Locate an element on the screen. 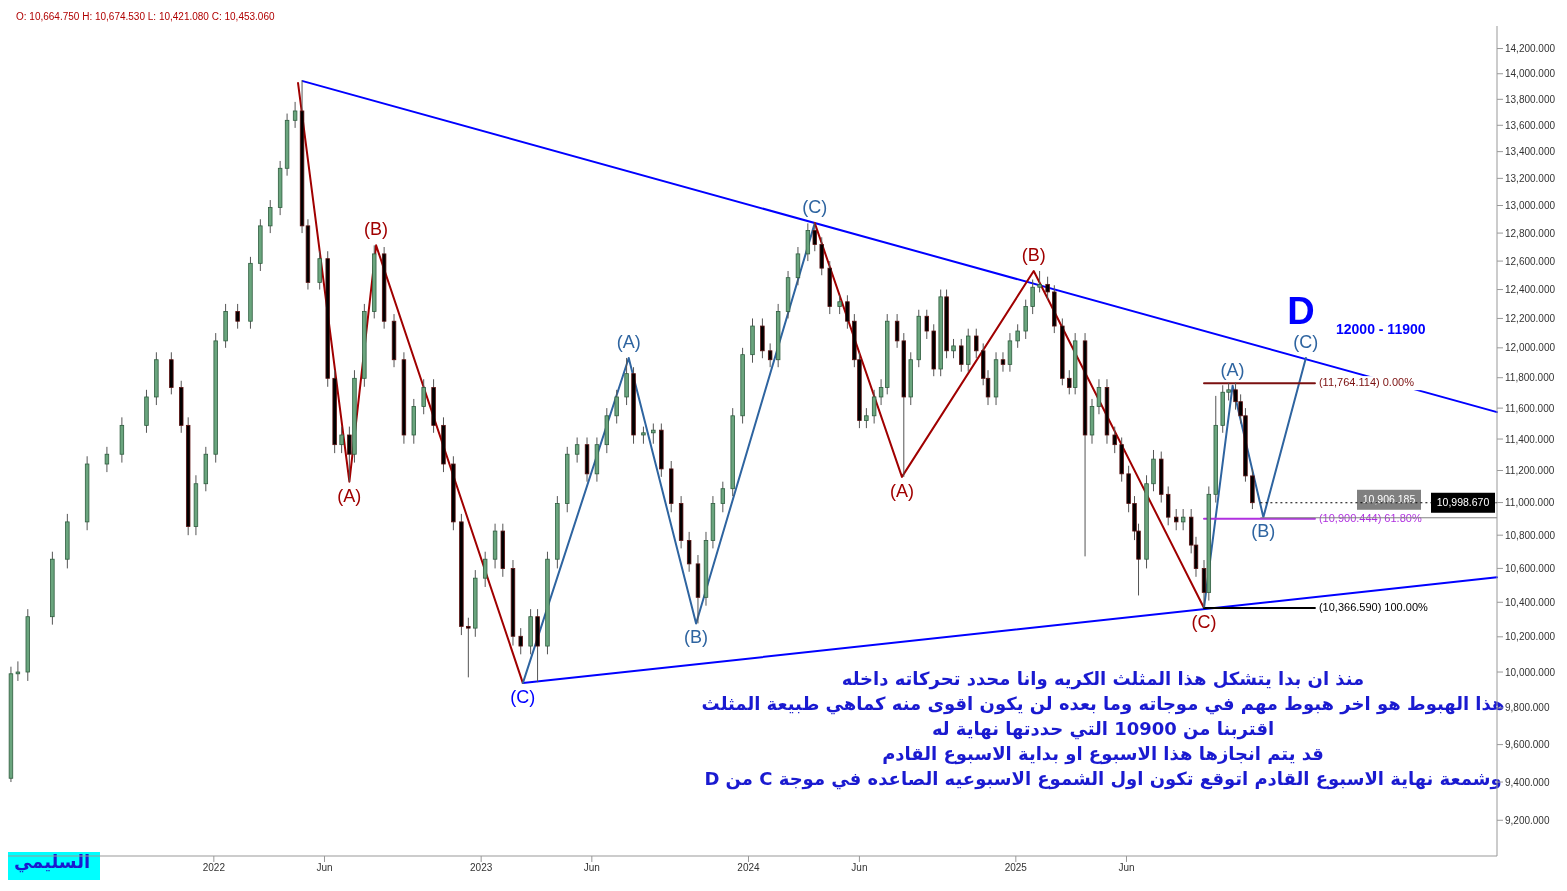 This screenshot has width=1567, height=891. y-tick-label: 12,600.000 is located at coordinates (1530, 261).